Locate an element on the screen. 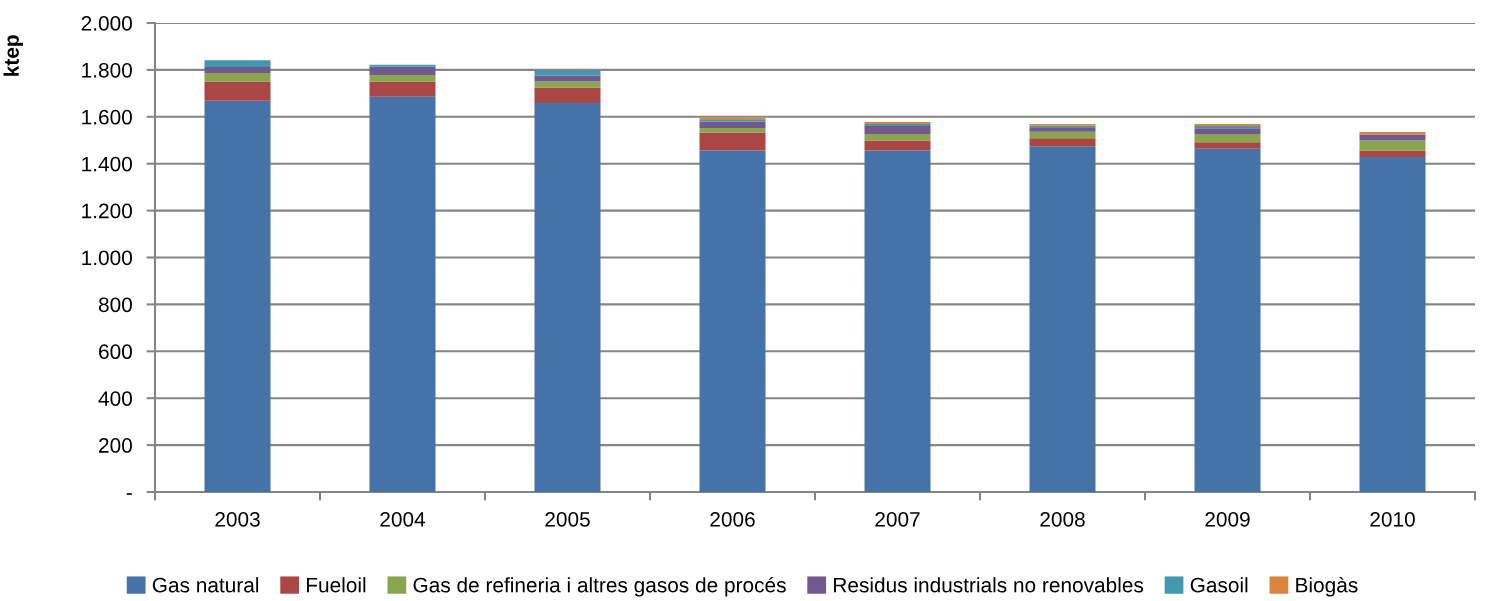 The image size is (1485, 601). legend-label: Gas natural is located at coordinates (205, 585).